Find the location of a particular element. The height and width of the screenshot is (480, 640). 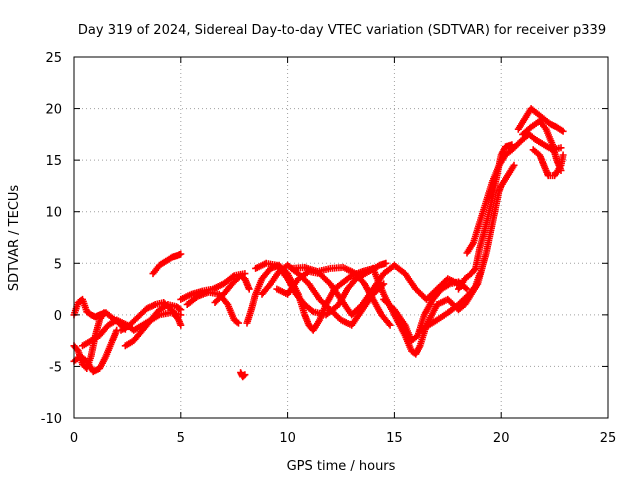

x-axis-label: GPS time / hours is located at coordinates (341, 466).